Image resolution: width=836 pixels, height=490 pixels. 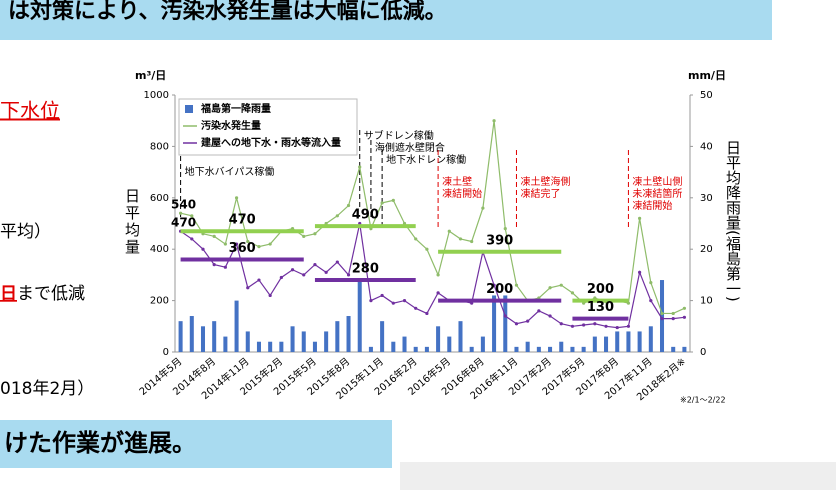 I want to click on note: ※2/1～2/22, so click(x=703, y=400).